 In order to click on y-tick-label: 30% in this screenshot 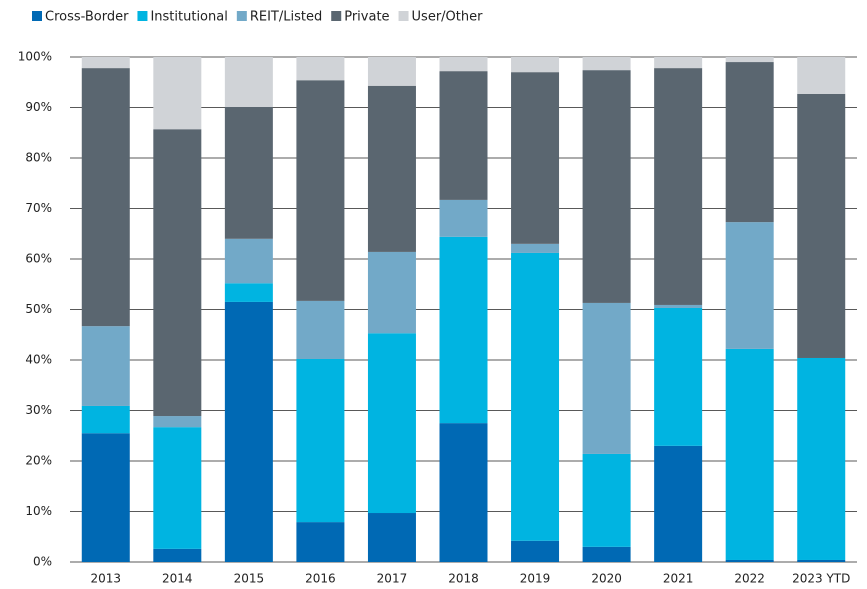, I will do `click(38, 410)`.